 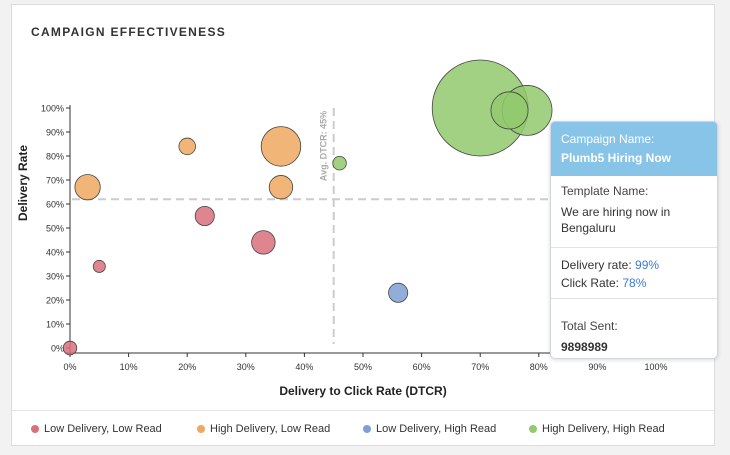 What do you see at coordinates (363, 410) in the screenshot?
I see `legend-divider` at bounding box center [363, 410].